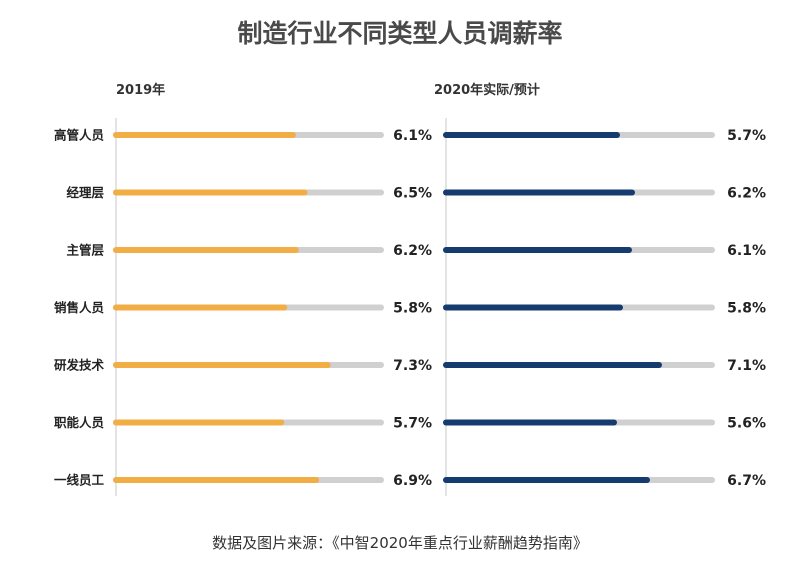 This screenshot has width=800, height=566. What do you see at coordinates (412, 366) in the screenshot?
I see `data-label: 7.3%` at bounding box center [412, 366].